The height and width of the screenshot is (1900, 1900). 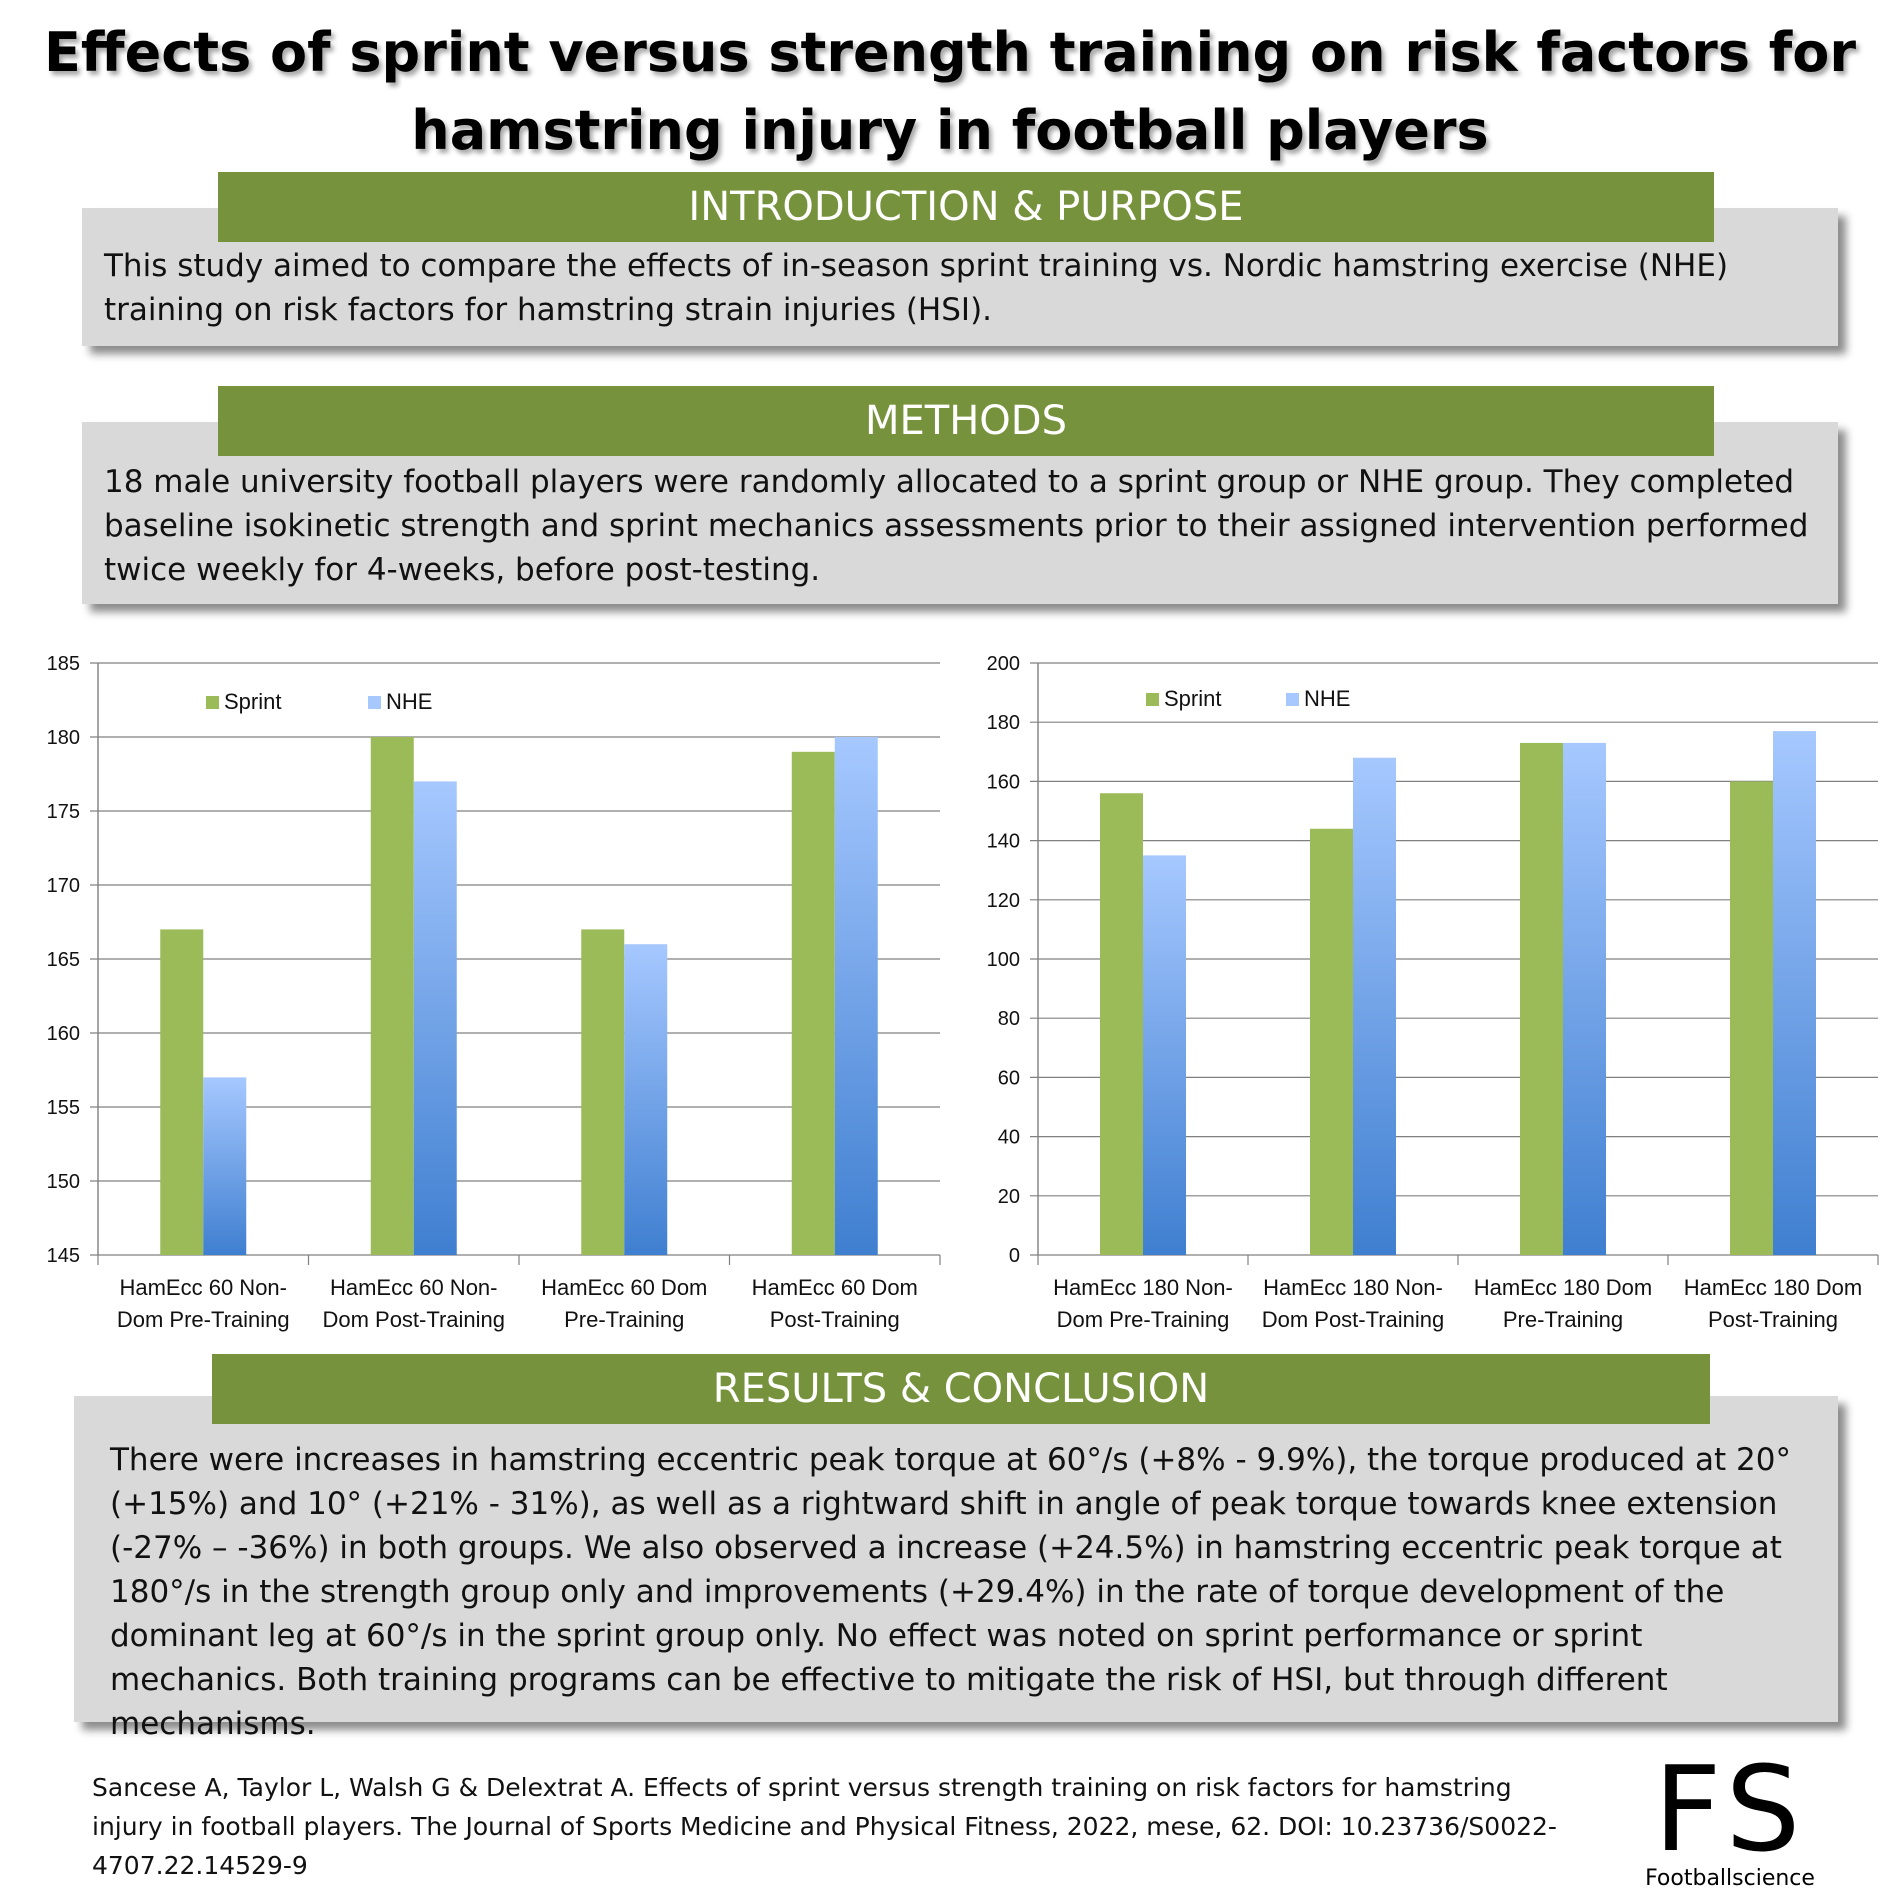 I want to click on y-tick-label: 175, so click(x=63, y=812).